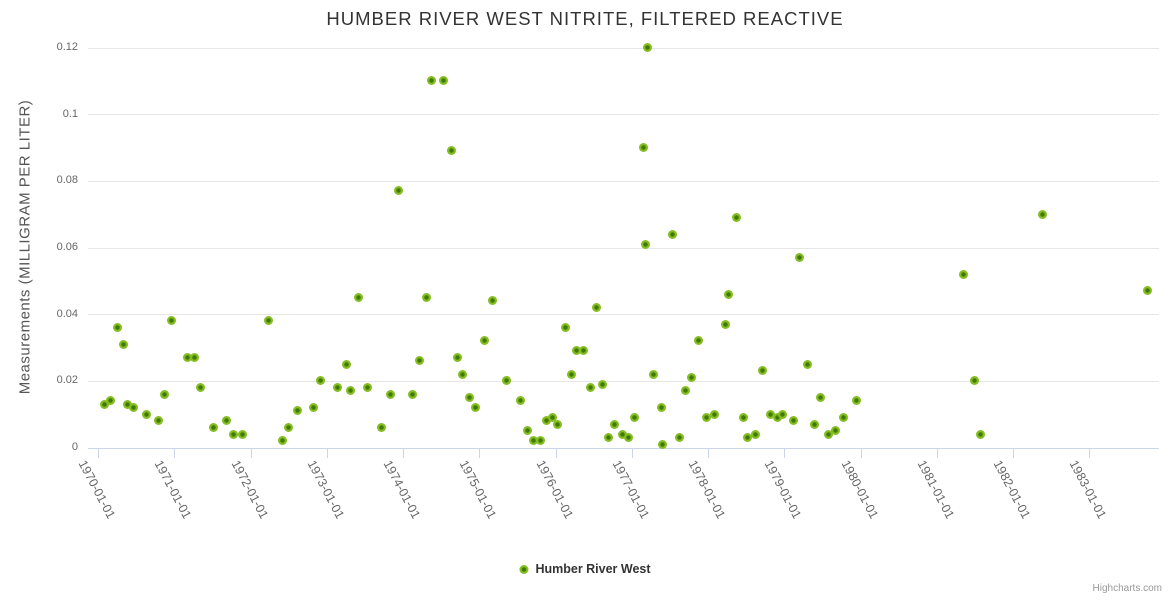  I want to click on highcharts-credits-link: Highcharts.com, so click(1127, 588).